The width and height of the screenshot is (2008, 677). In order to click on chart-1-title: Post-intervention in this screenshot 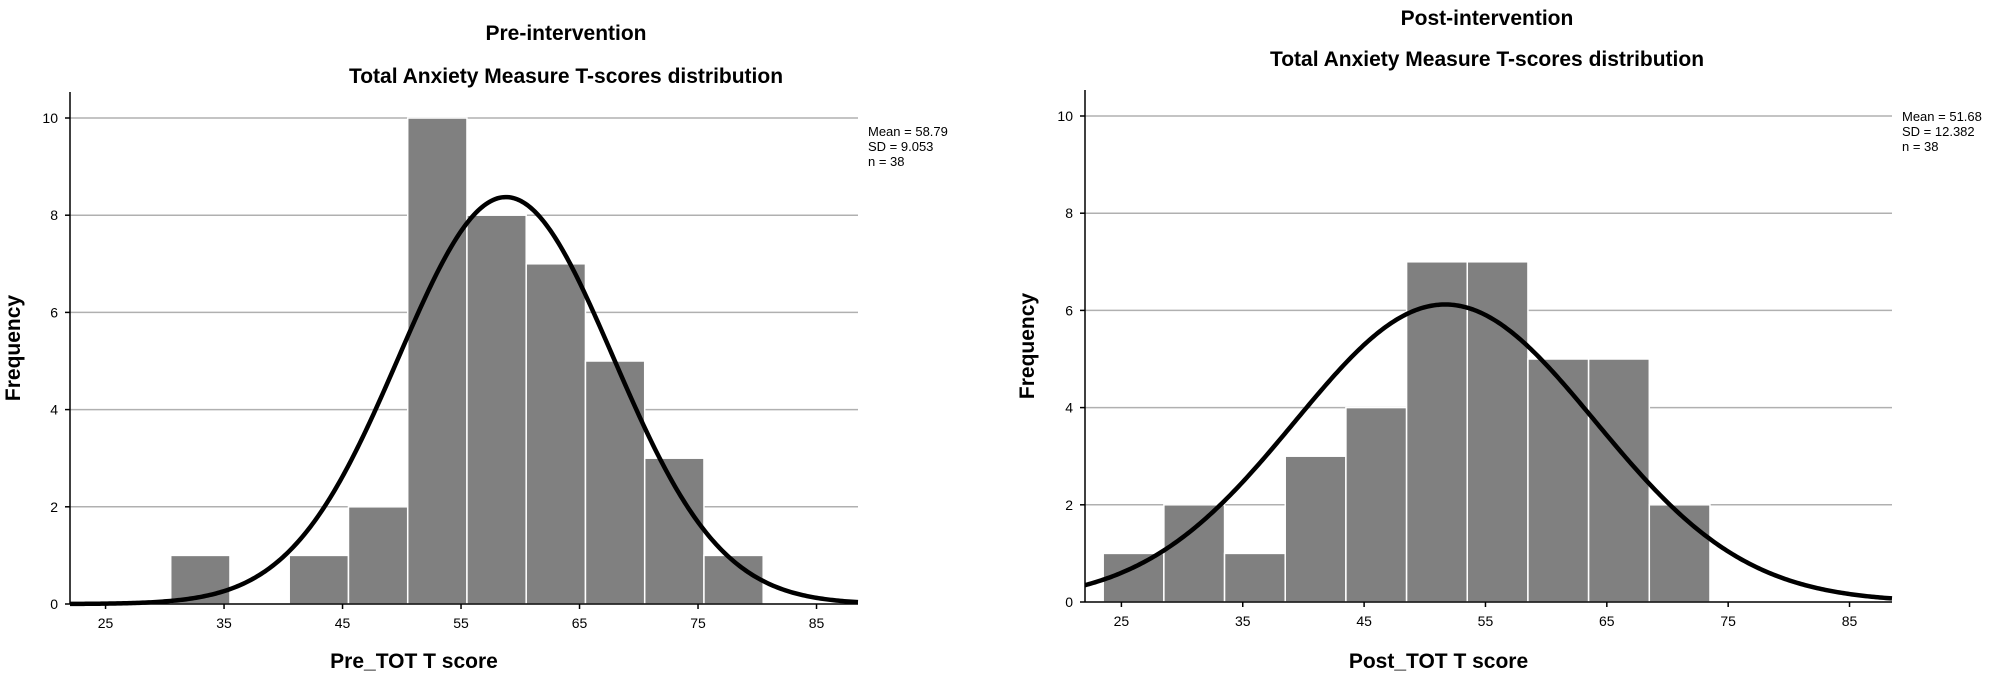, I will do `click(1487, 18)`.